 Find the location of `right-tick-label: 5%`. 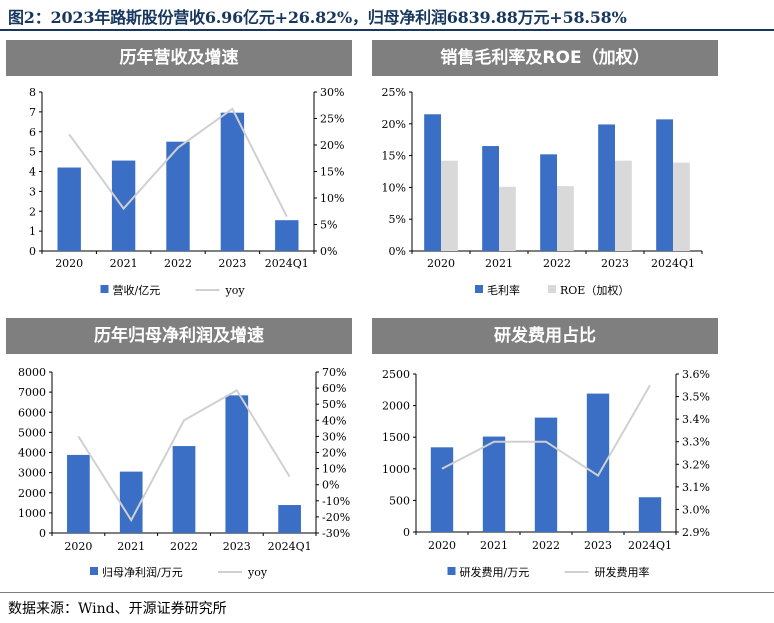

right-tick-label: 5% is located at coordinates (328, 225).